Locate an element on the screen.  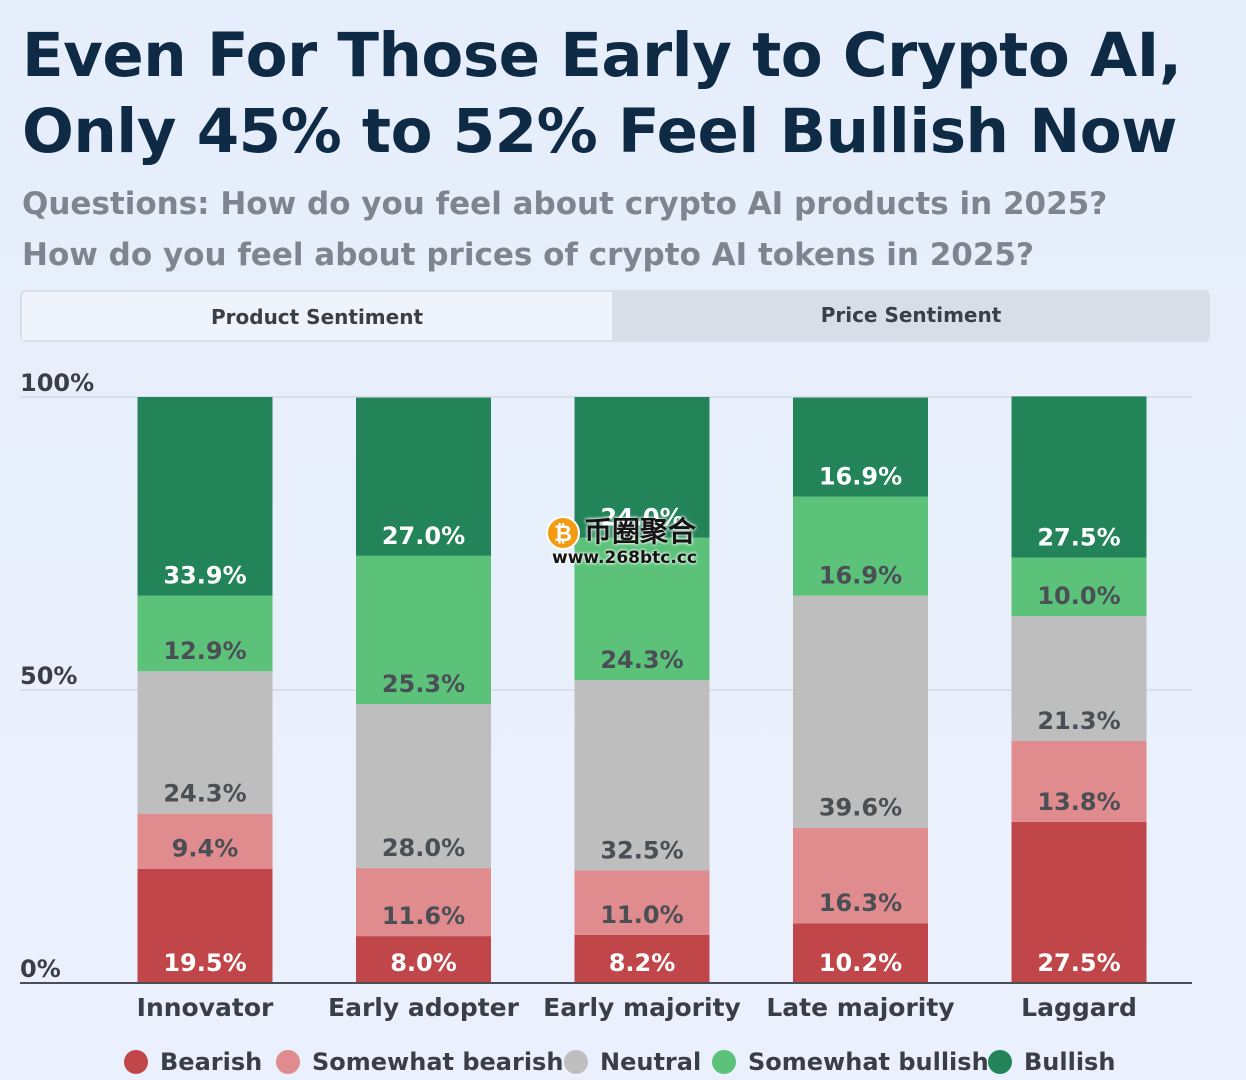
x-tick-label: Innovator is located at coordinates (205, 1007).